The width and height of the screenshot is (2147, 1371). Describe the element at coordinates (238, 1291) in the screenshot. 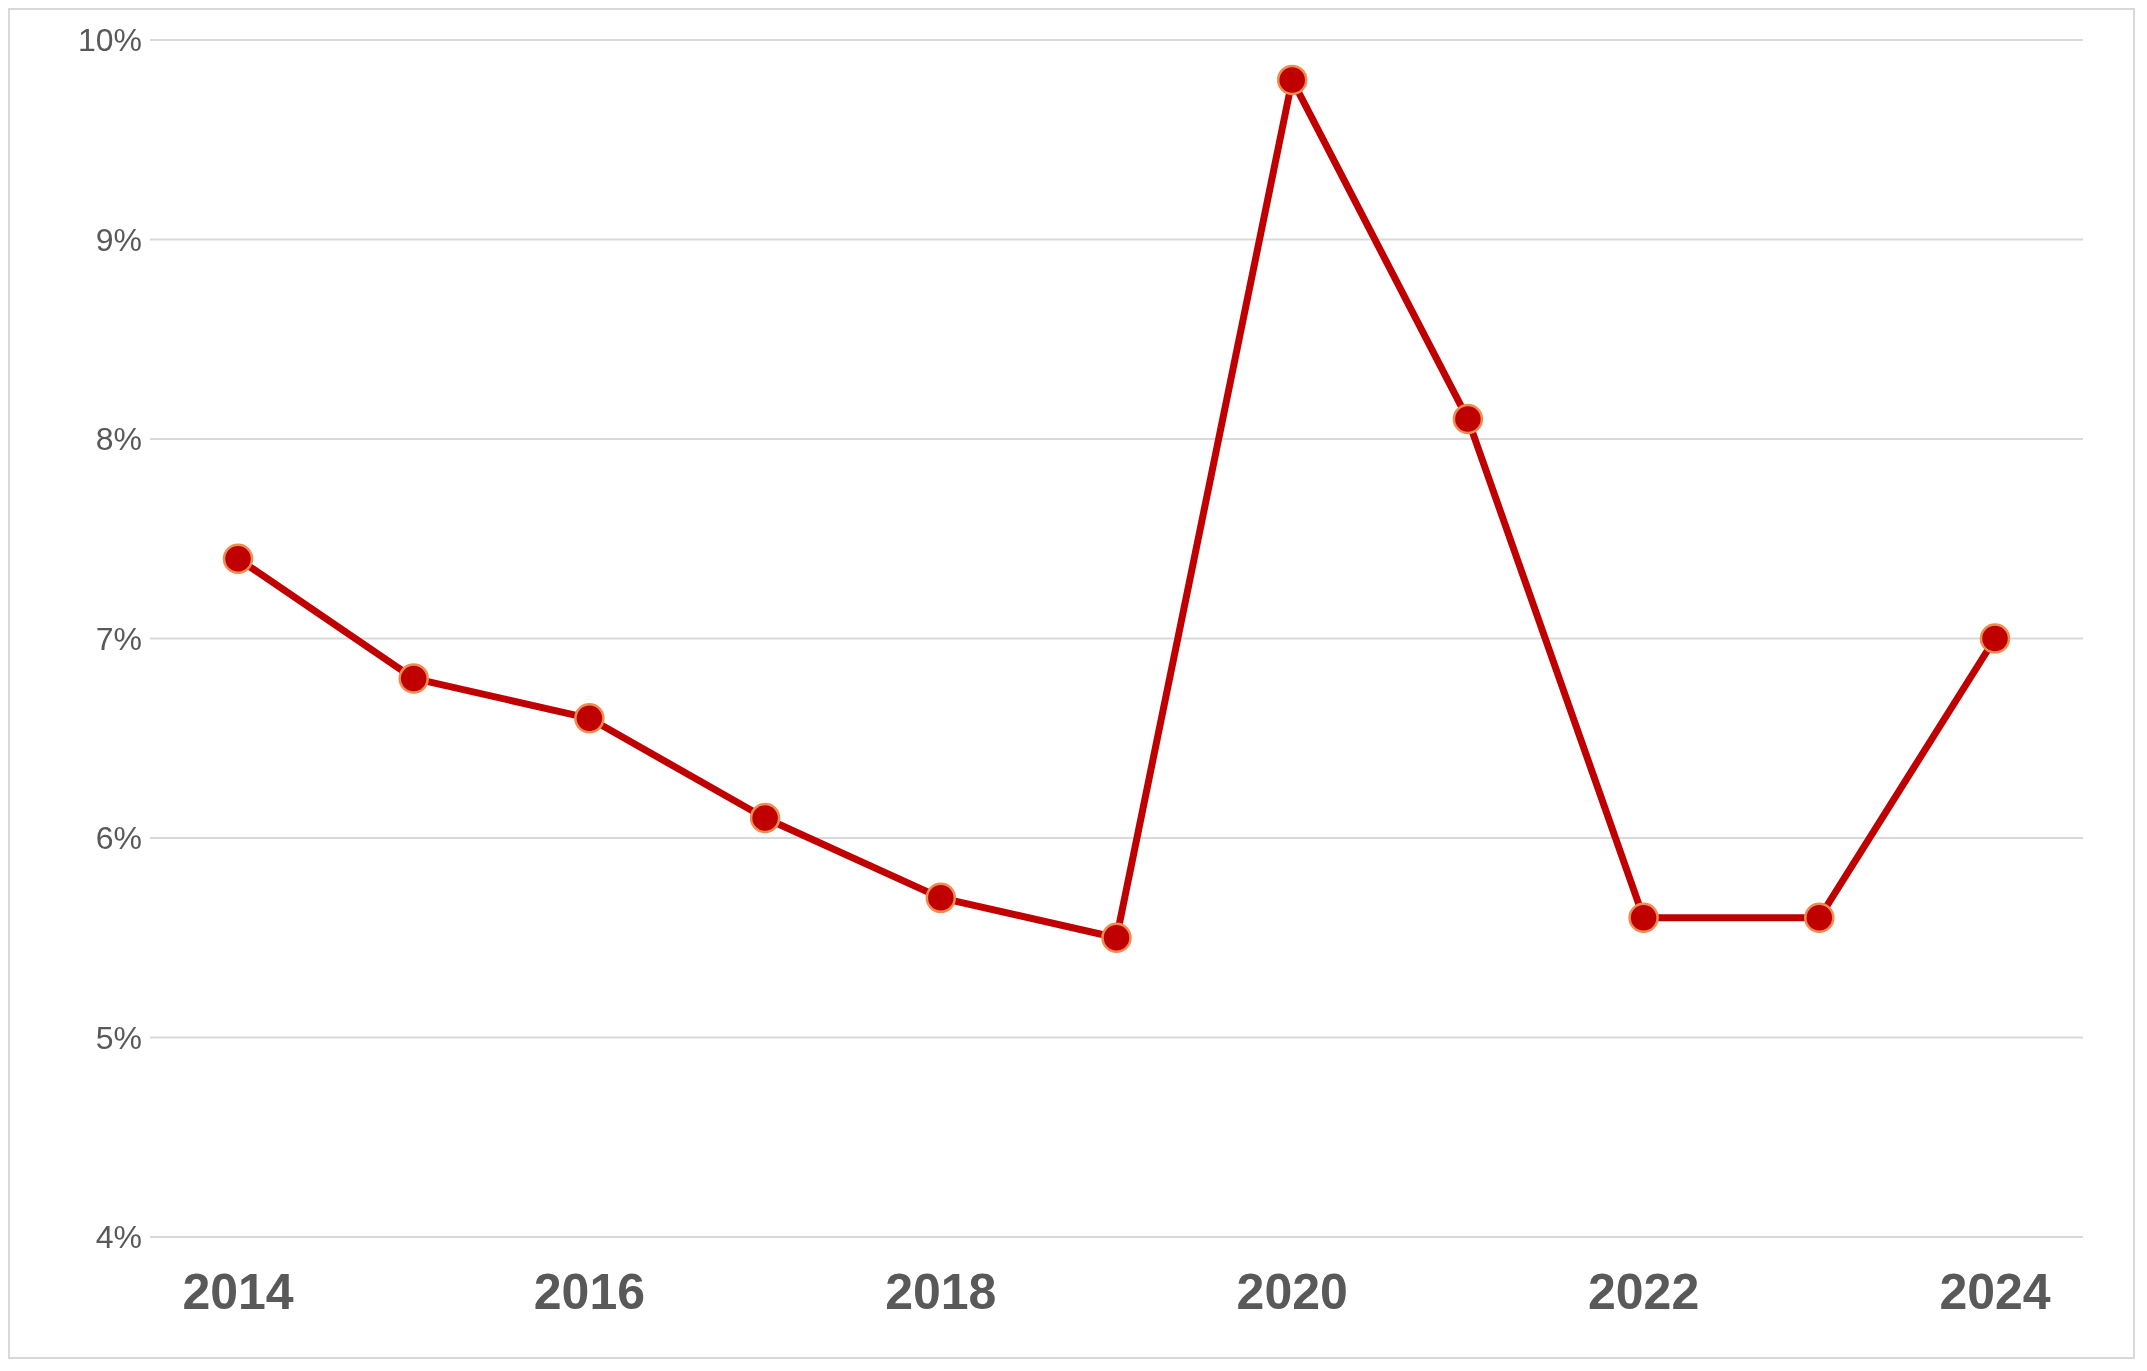

I see `x-tick-label: 2014` at that location.